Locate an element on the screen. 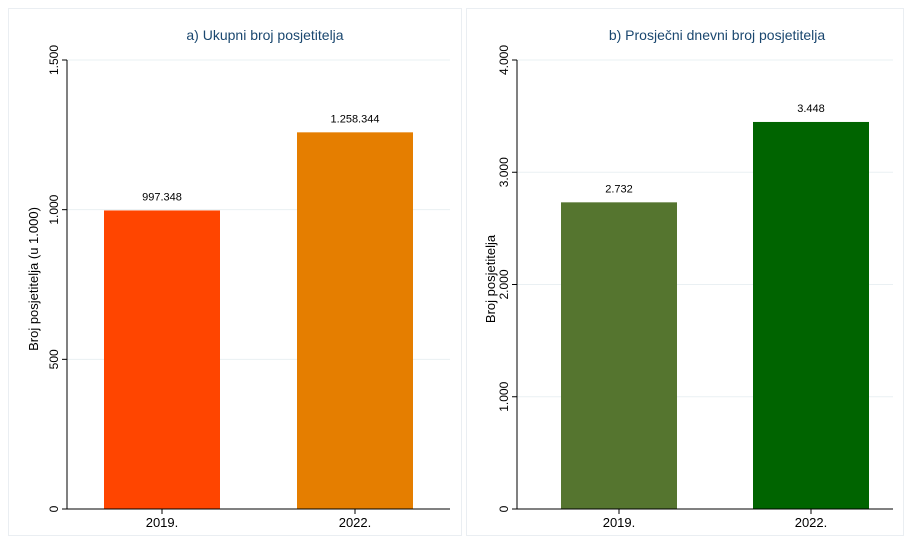  y-tick-label: 3.000 is located at coordinates (504, 172).